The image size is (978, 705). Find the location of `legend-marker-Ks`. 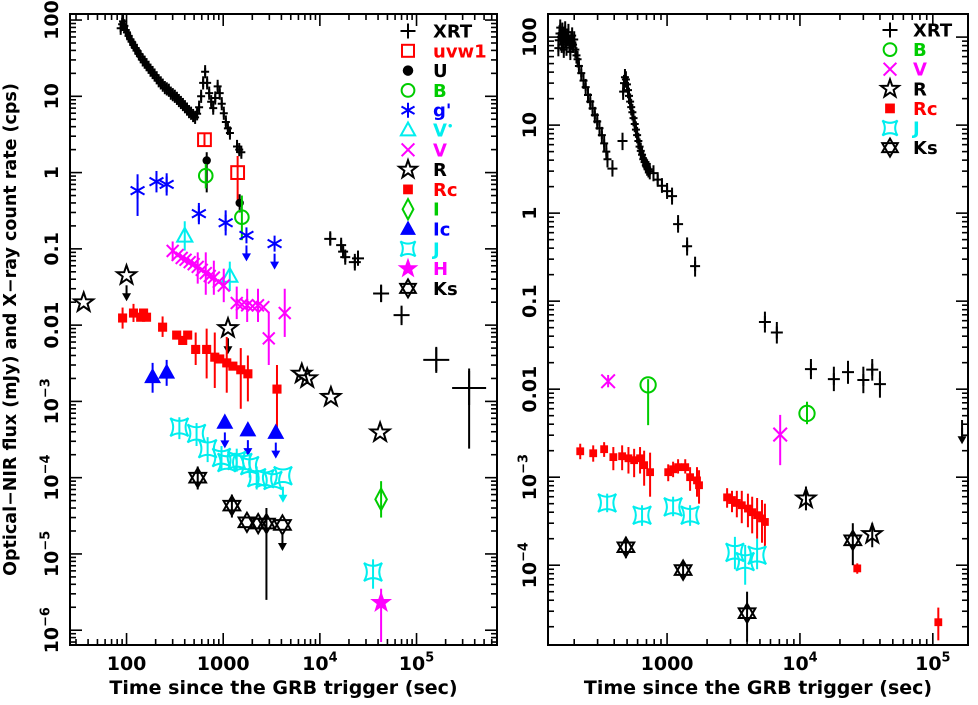

legend-marker-Ks is located at coordinates (890, 150).